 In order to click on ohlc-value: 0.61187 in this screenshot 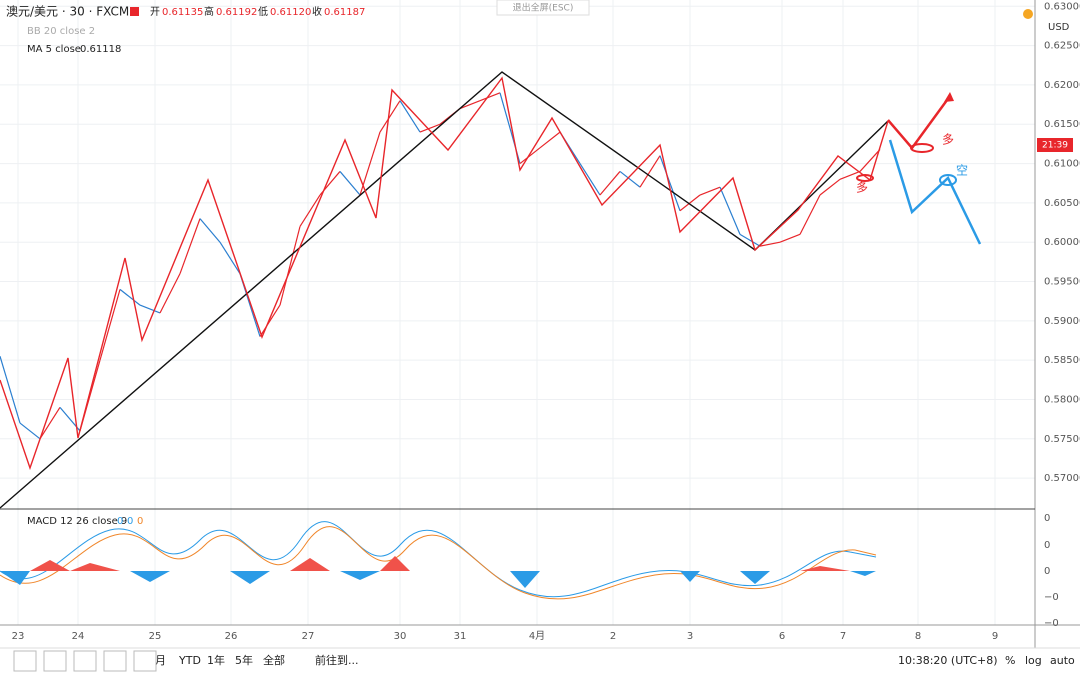, I will do `click(344, 12)`.